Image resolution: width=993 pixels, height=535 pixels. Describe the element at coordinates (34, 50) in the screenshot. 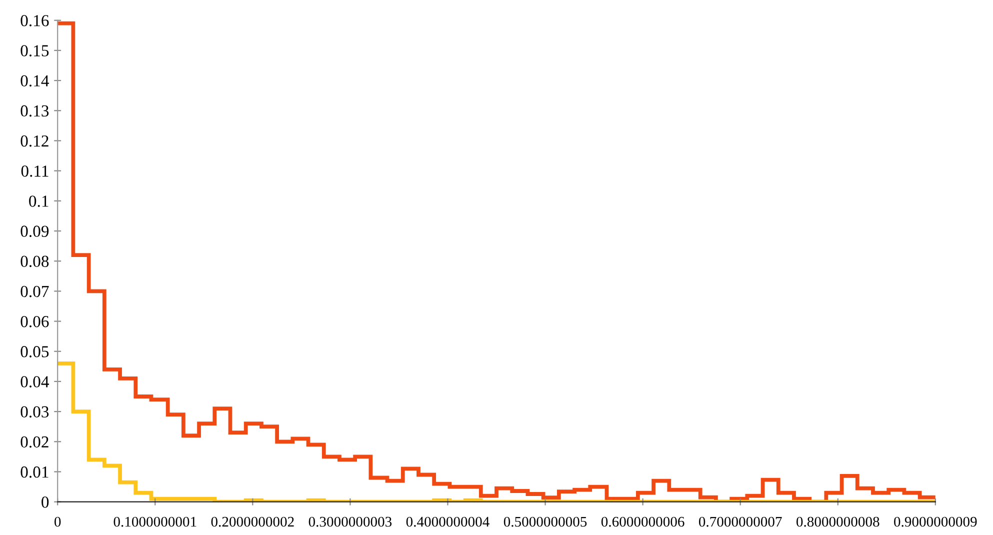

I see `y-tick-label: 0.15` at that location.